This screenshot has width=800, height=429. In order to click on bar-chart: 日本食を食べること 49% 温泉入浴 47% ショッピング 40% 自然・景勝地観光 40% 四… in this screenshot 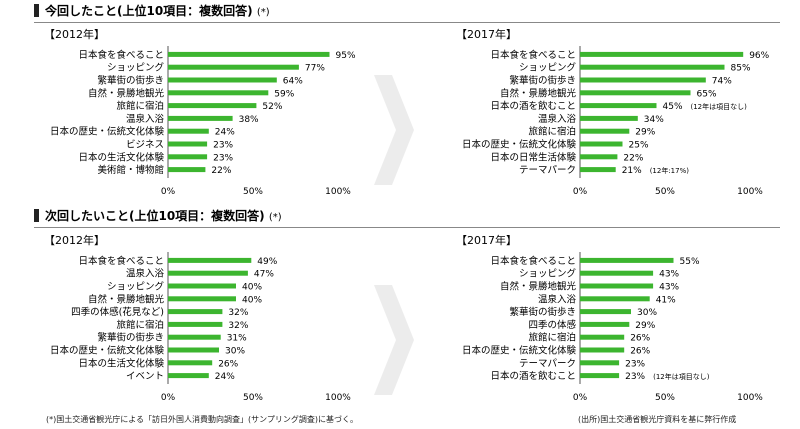, I will do `click(200, 327)`.